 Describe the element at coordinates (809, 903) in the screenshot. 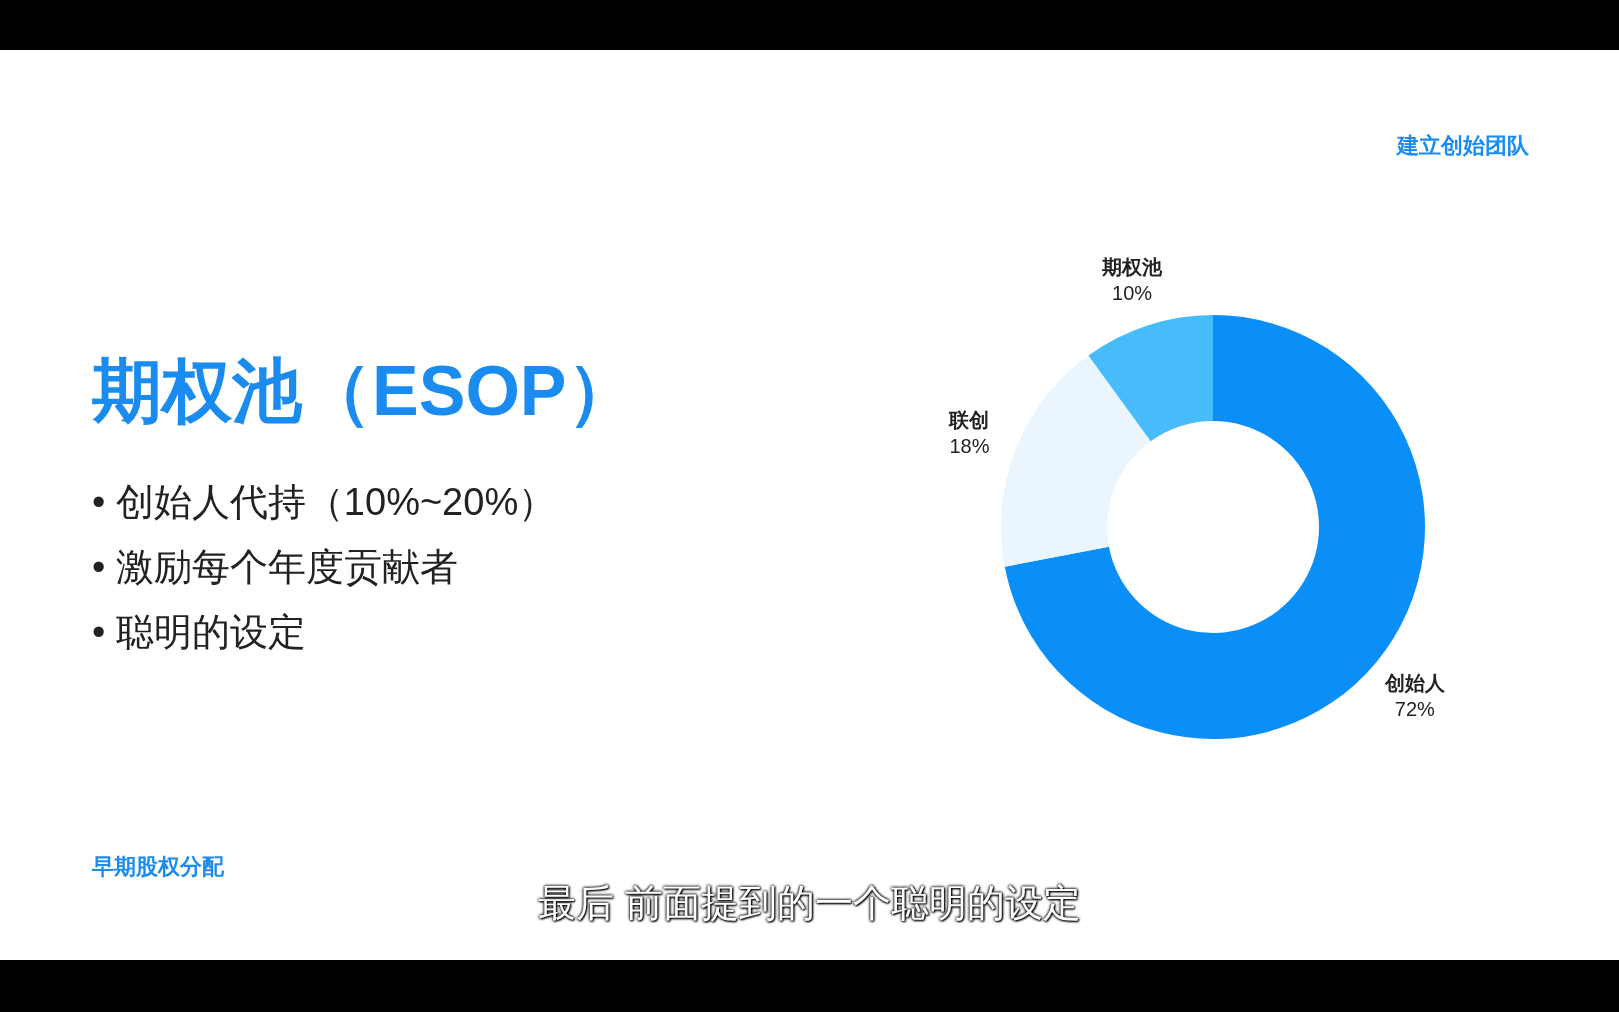

I see `text: 最后 前面提到的一个聪明的设定` at that location.